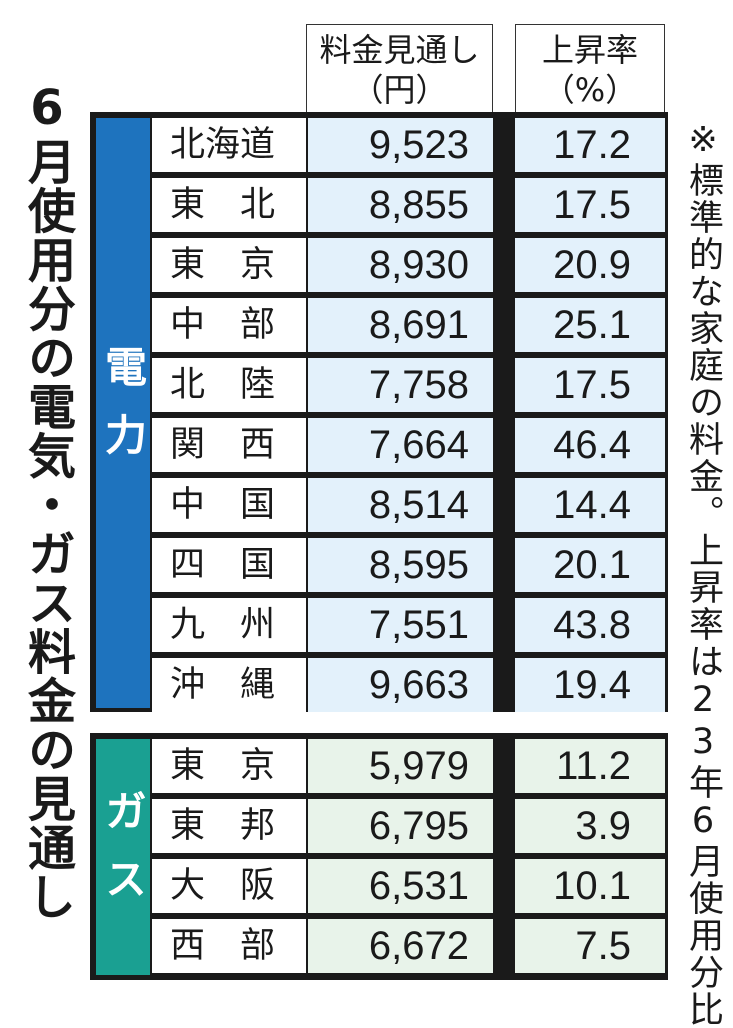 Image resolution: width=733 pixels, height=1028 pixels. I want to click on table-row: 沖 縄 9,663 19.4, so click(410, 685).